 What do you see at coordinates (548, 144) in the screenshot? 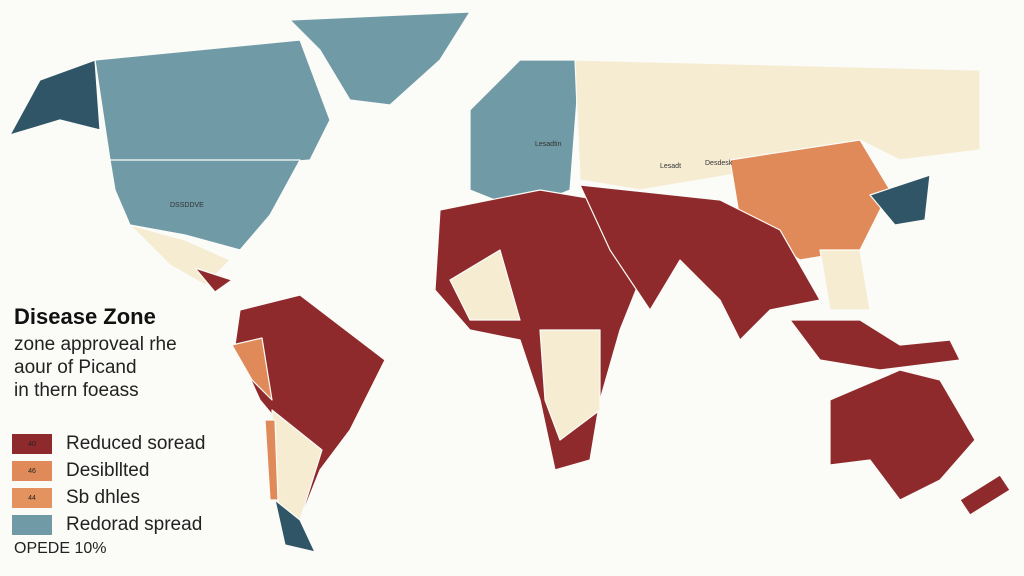
I see `map-label: Lesadtin` at bounding box center [548, 144].